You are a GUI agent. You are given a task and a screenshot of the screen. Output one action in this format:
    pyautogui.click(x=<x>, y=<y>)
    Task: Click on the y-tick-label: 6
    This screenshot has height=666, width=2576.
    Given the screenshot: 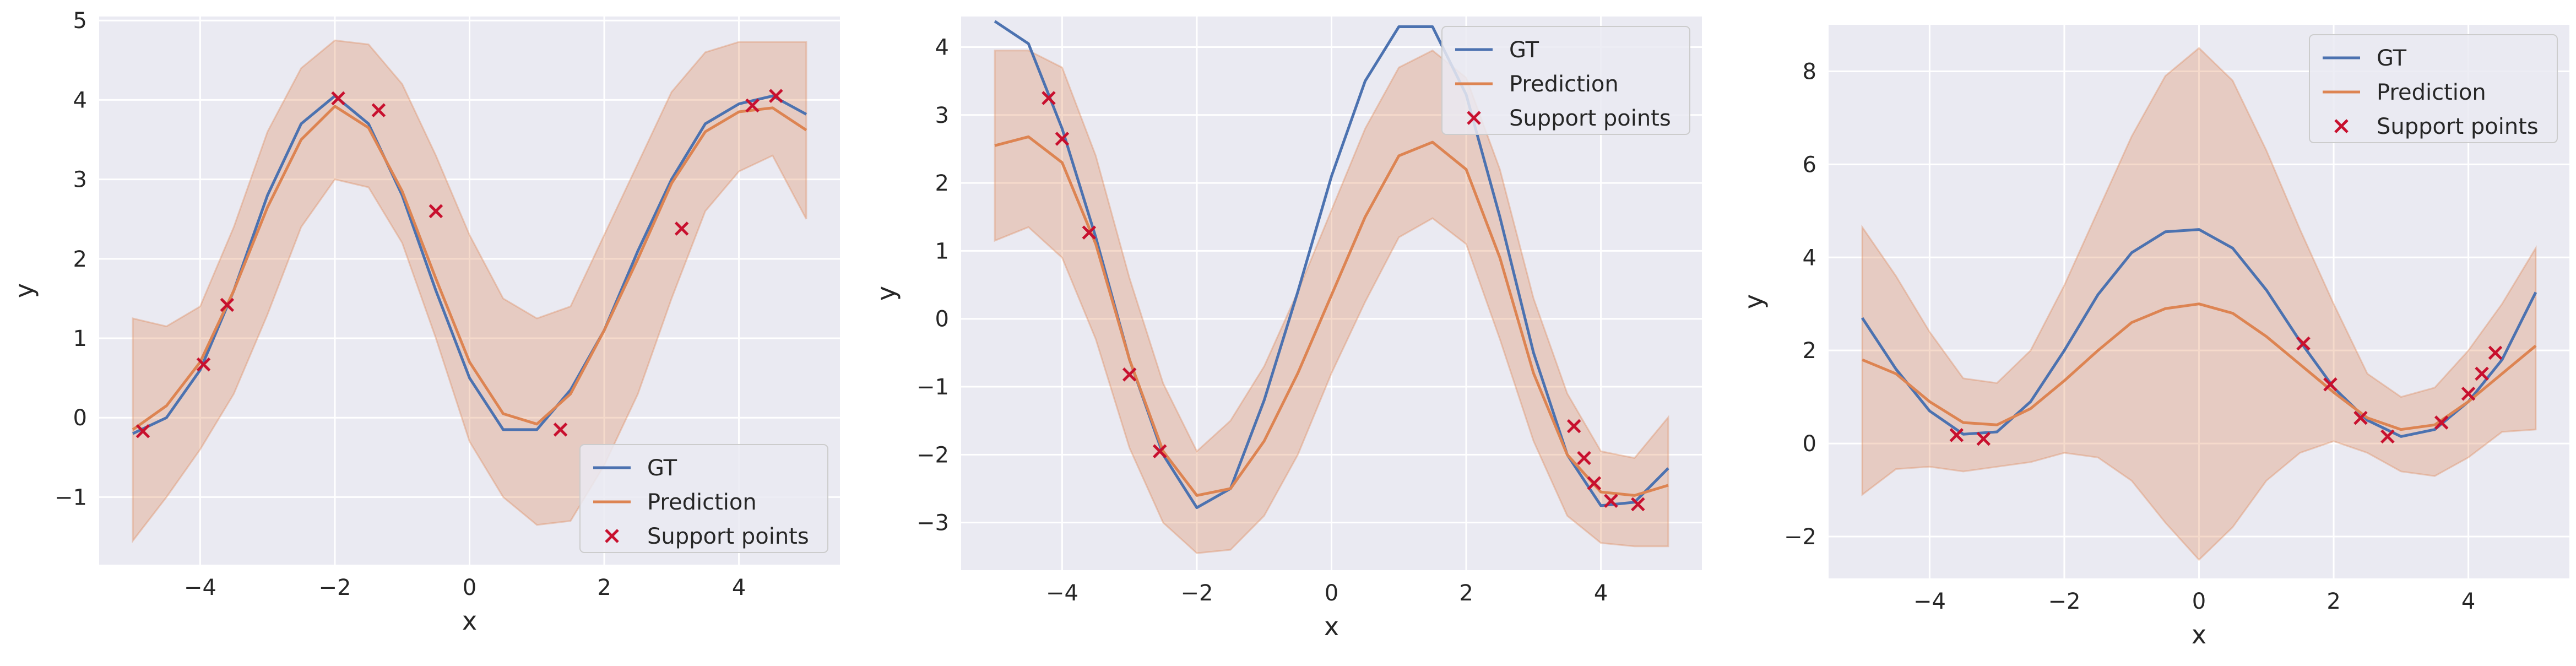 What is the action you would take?
    pyautogui.click(x=1809, y=164)
    